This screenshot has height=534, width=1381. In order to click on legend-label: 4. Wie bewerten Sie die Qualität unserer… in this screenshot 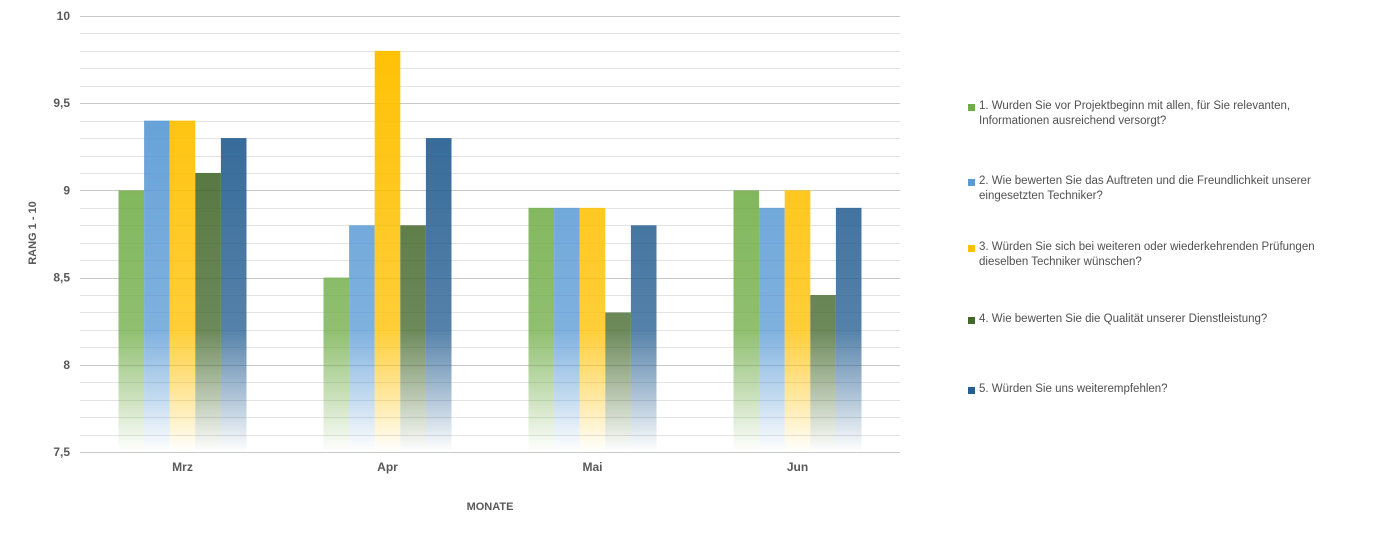, I will do `click(1123, 319)`.